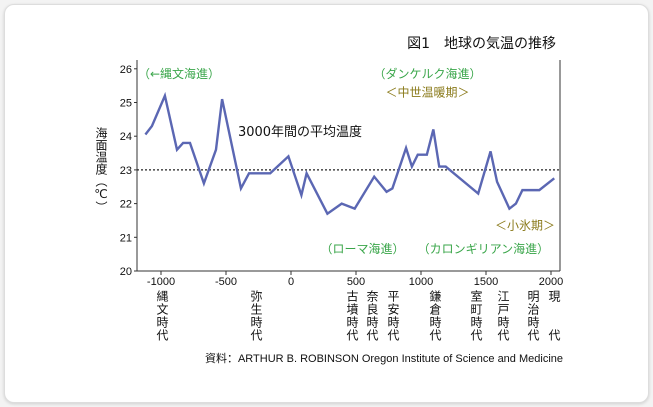 The width and height of the screenshot is (653, 407). Describe the element at coordinates (421, 282) in the screenshot. I see `x-tick-label: 1000` at that location.